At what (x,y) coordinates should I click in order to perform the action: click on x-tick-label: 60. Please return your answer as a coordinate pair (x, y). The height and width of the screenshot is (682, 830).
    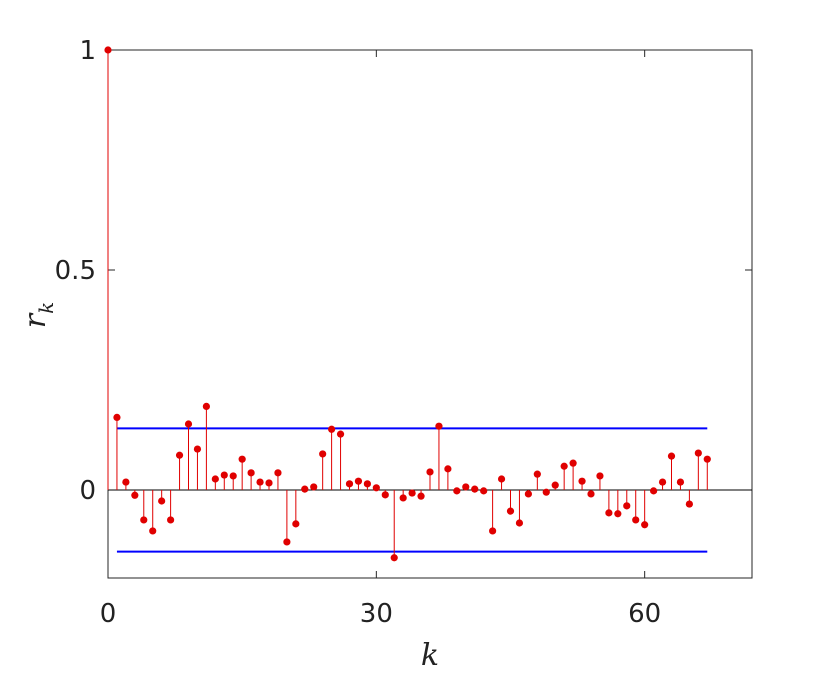
    Looking at the image, I should click on (644, 614).